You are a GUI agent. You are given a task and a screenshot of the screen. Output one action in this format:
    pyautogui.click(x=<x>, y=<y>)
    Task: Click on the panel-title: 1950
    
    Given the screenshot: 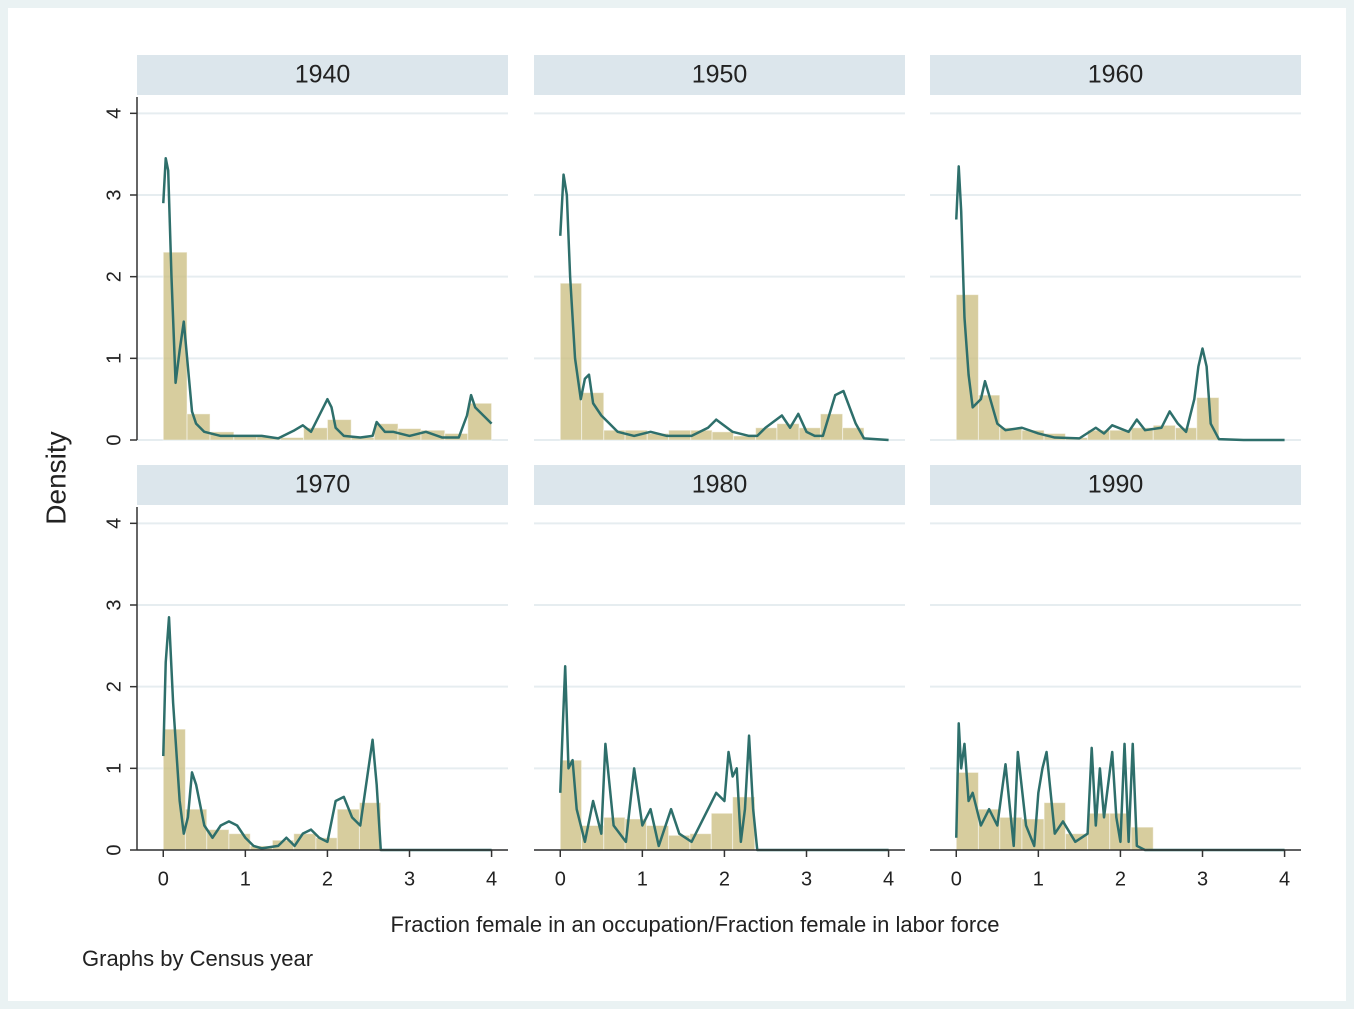 What is the action you would take?
    pyautogui.click(x=720, y=75)
    